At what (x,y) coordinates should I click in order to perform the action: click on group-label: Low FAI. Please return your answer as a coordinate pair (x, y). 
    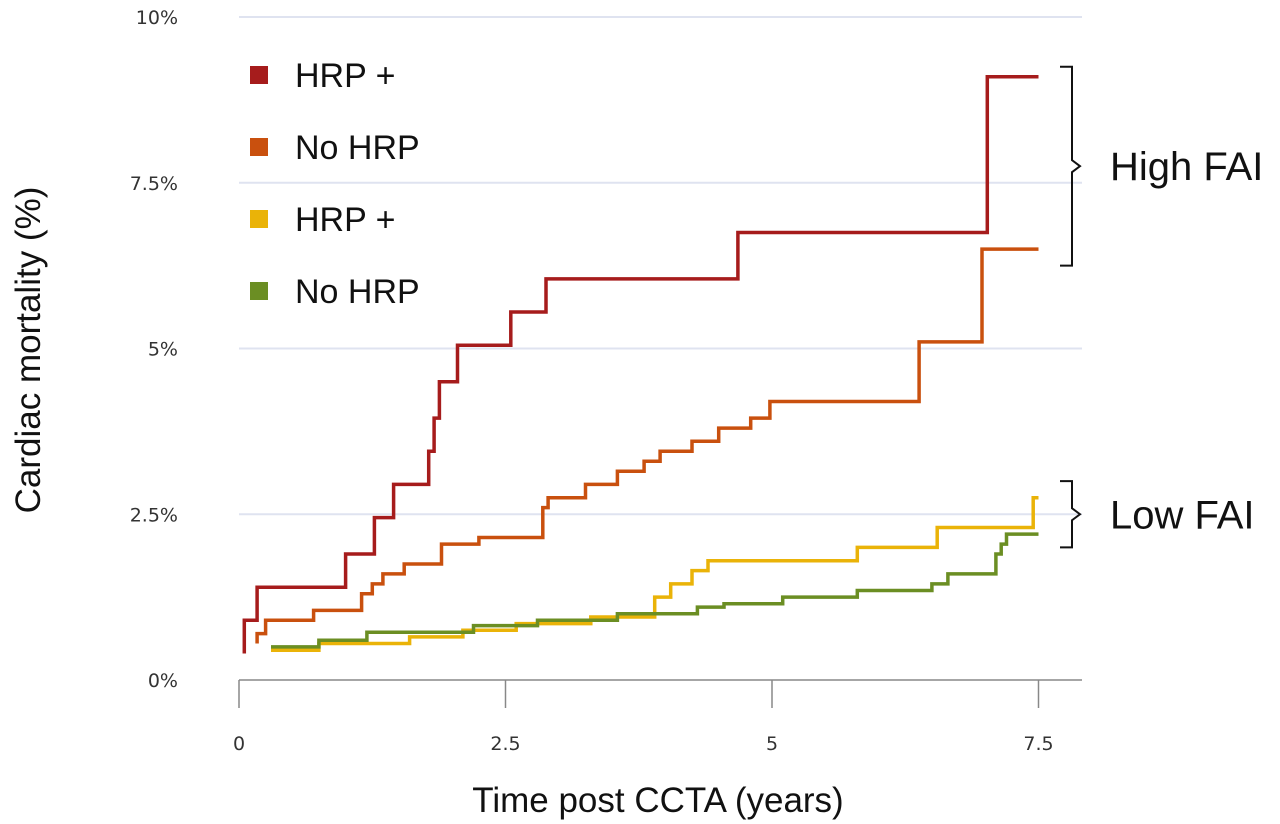
    Looking at the image, I should click on (1182, 515).